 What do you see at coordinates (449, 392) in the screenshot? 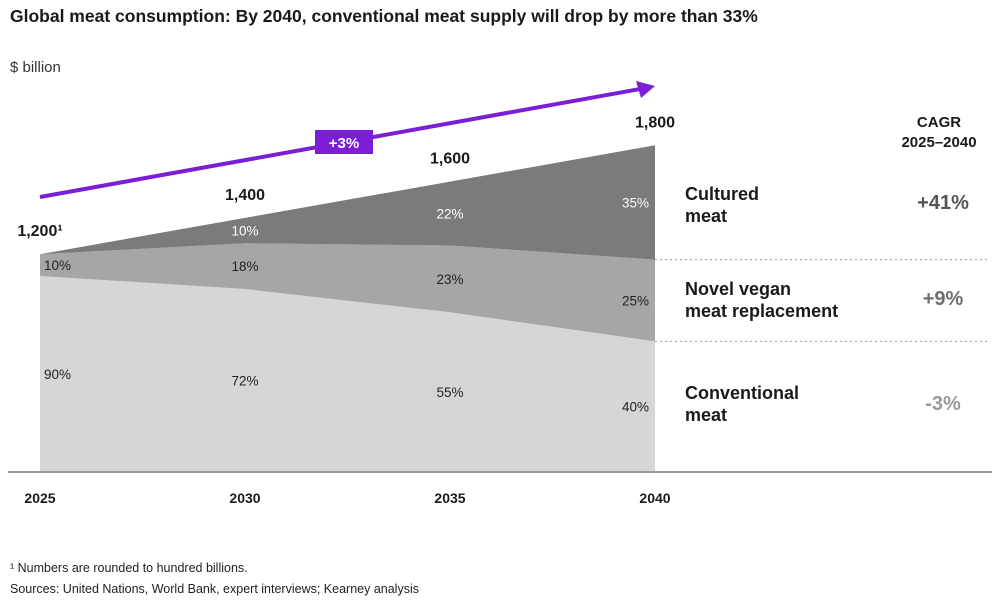
I see `share-label: 55%` at bounding box center [449, 392].